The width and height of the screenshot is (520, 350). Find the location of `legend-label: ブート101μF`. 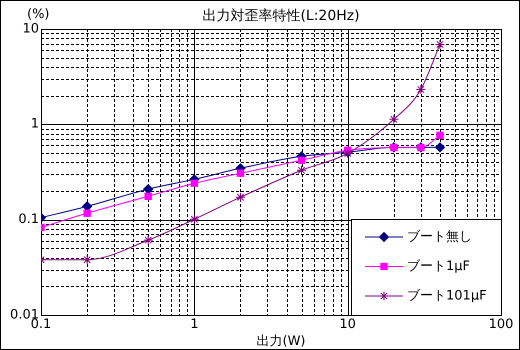

legend-label: ブート101μF is located at coordinates (447, 296).